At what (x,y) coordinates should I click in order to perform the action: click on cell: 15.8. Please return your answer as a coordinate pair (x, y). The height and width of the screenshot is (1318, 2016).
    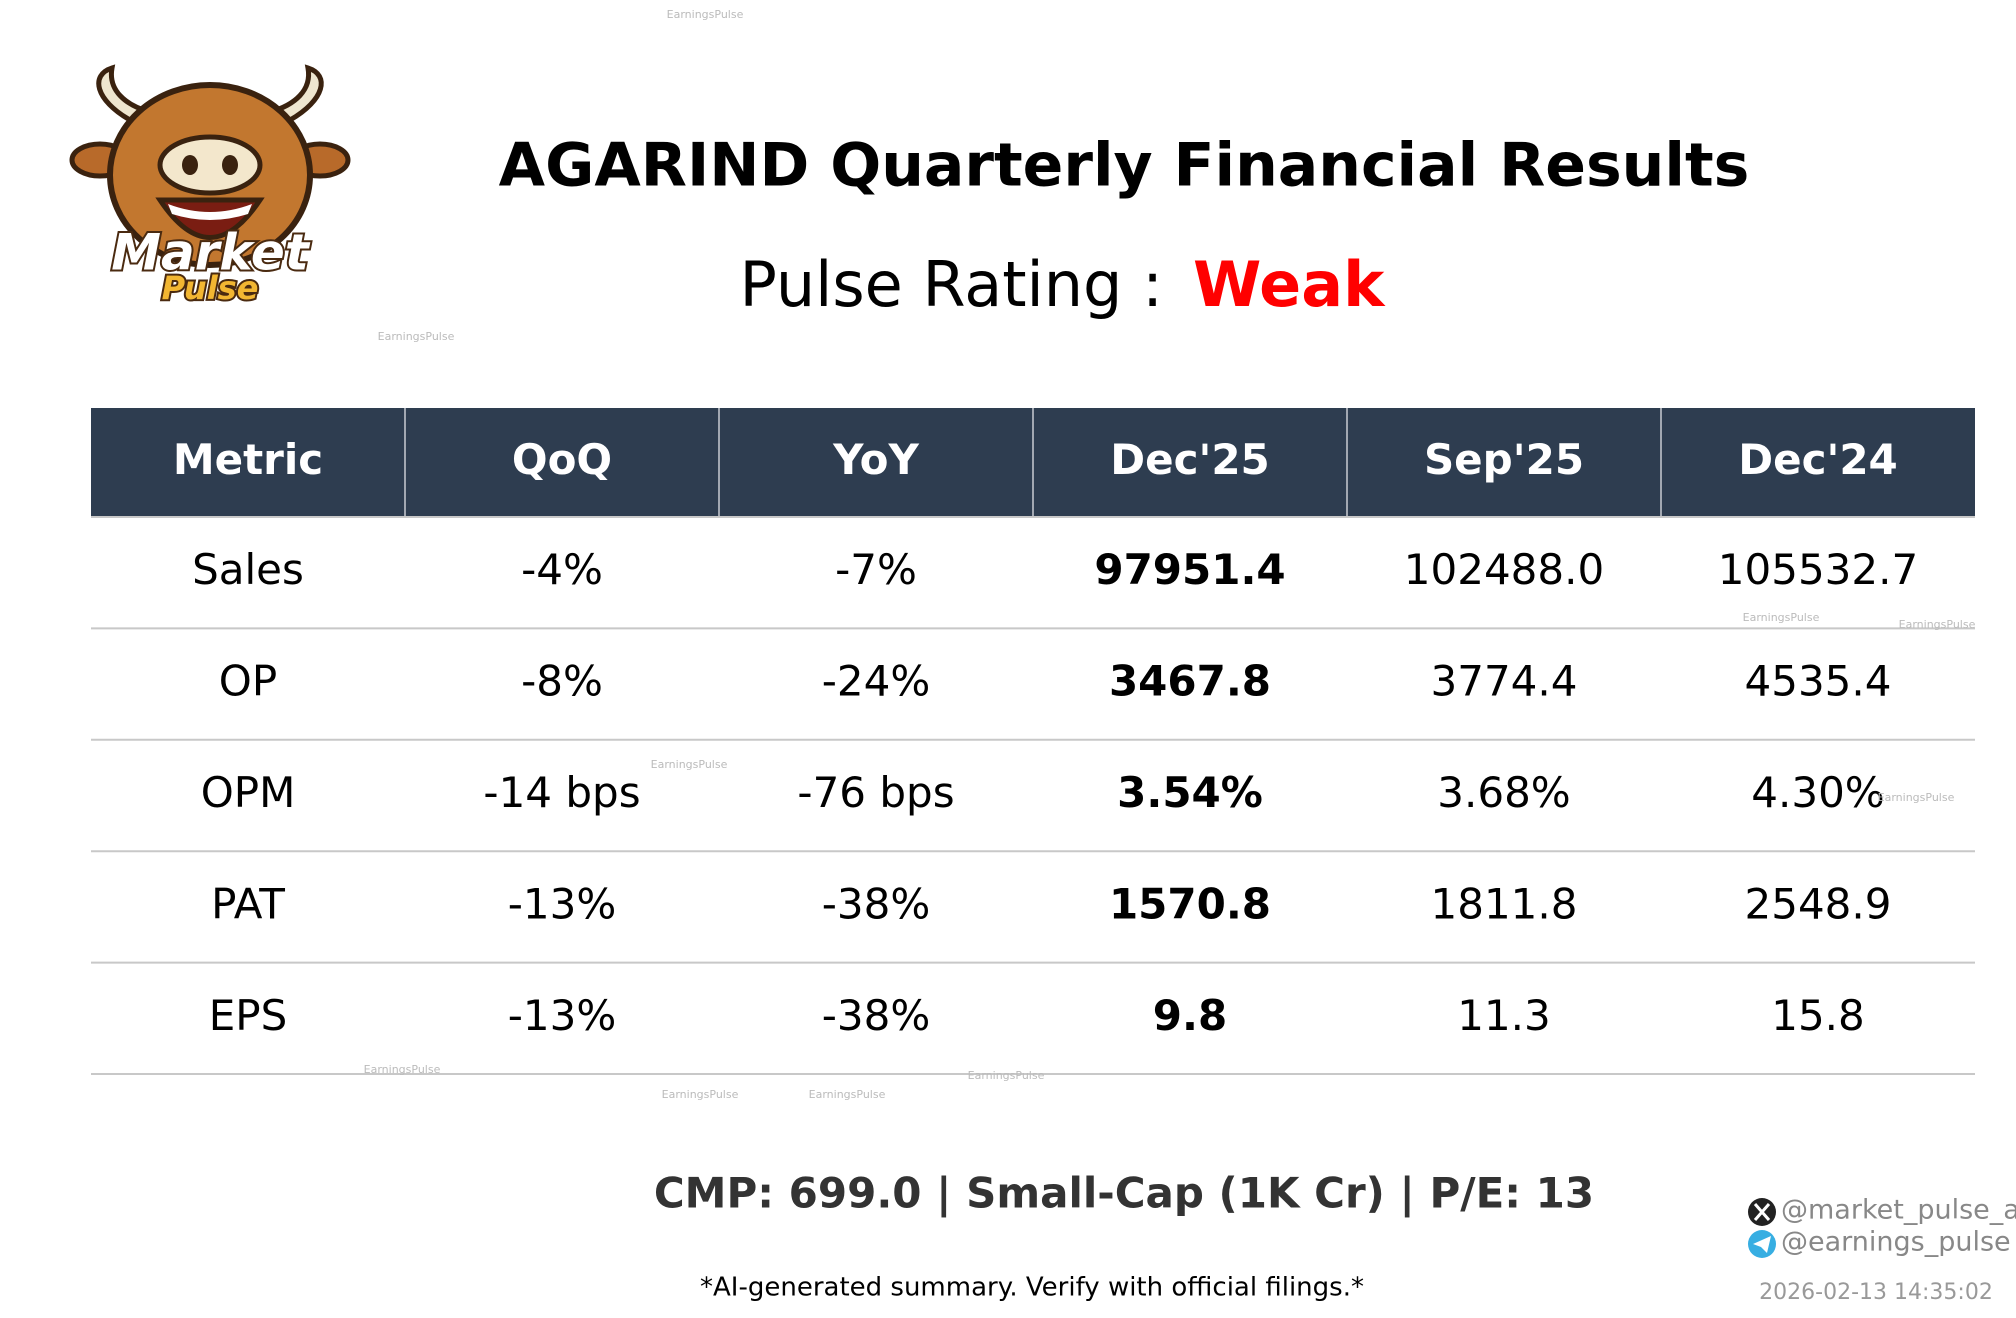
    Looking at the image, I should click on (1818, 1015).